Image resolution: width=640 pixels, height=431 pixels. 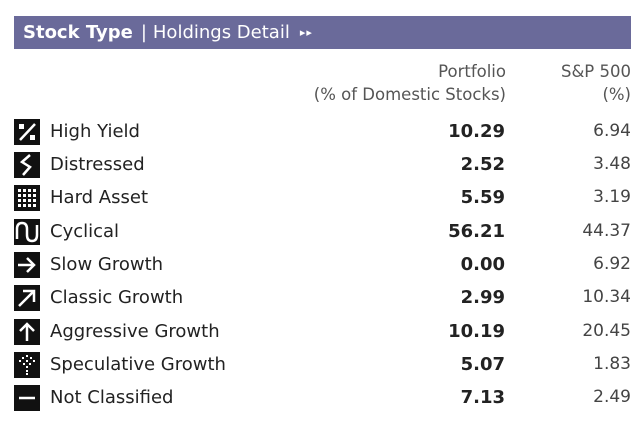 What do you see at coordinates (306, 32) in the screenshot?
I see `expand-arrows-icon: ▸▸` at bounding box center [306, 32].